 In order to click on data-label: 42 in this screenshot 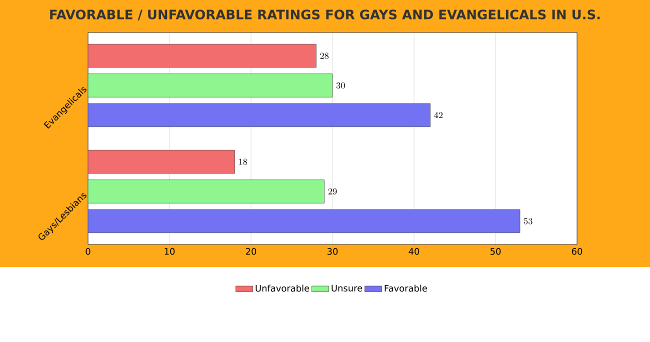, I will do `click(438, 115)`.